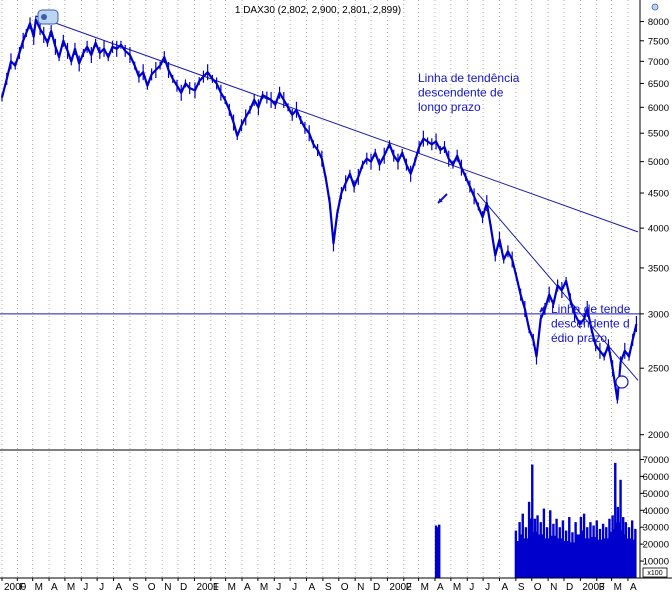 The width and height of the screenshot is (672, 592). What do you see at coordinates (440, 200) in the screenshot?
I see `arrow-long-head` at bounding box center [440, 200].